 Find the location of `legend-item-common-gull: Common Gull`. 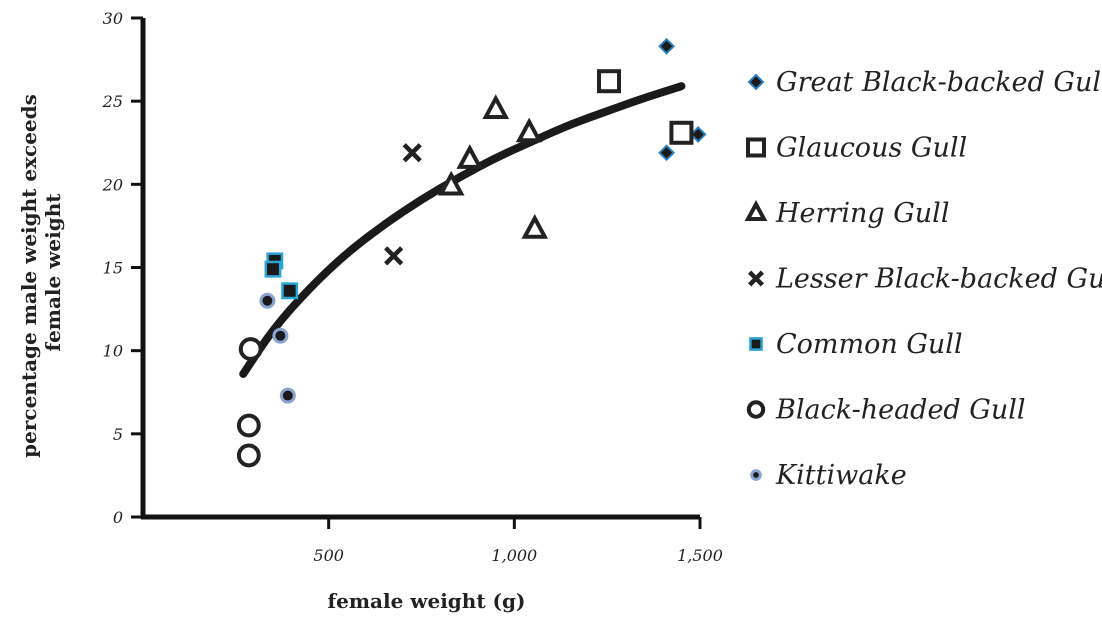

legend-item-common-gull: Common Gull is located at coordinates (856, 344).